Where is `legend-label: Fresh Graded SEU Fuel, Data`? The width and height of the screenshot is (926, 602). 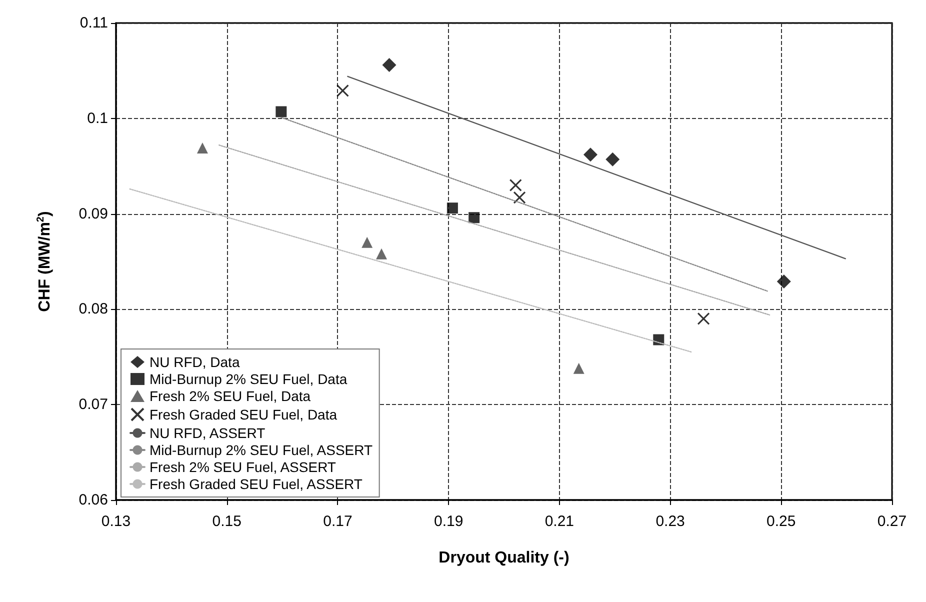 legend-label: Fresh Graded SEU Fuel, Data is located at coordinates (244, 414).